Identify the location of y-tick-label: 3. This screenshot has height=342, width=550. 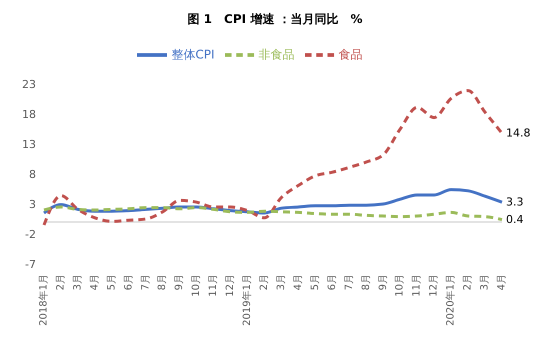
(32, 204).